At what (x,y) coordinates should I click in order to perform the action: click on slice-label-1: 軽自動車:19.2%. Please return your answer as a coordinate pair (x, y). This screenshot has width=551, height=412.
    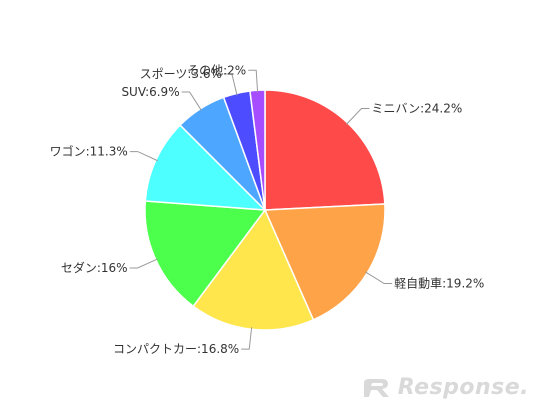
    Looking at the image, I should click on (439, 284).